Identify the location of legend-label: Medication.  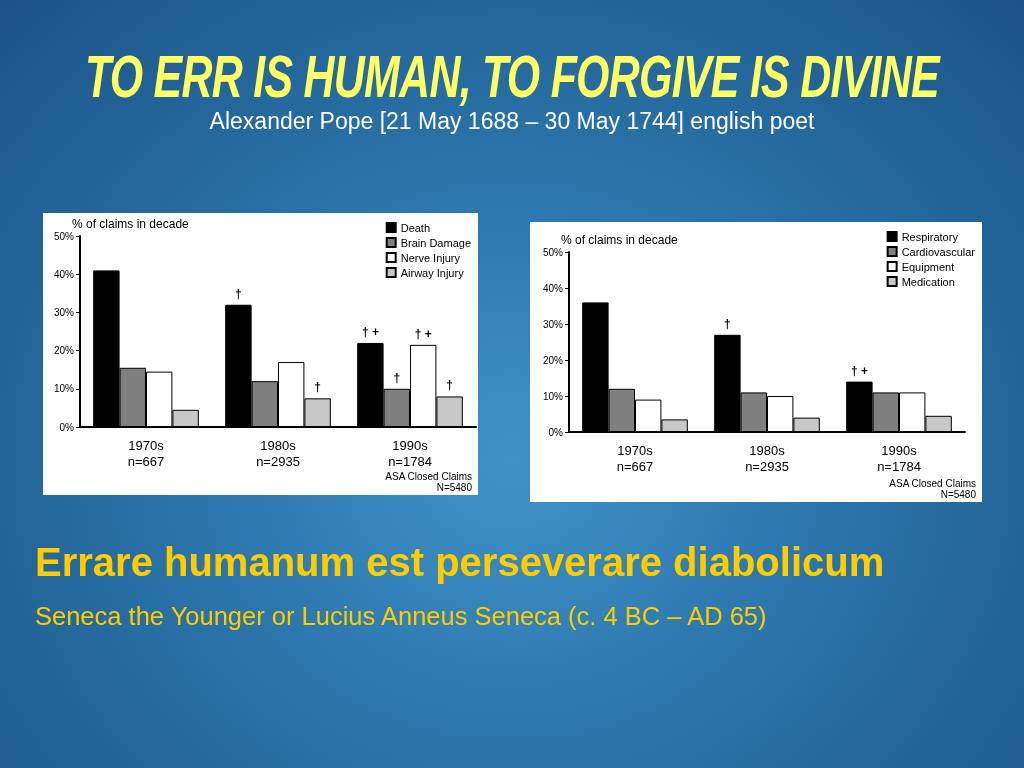
(928, 281).